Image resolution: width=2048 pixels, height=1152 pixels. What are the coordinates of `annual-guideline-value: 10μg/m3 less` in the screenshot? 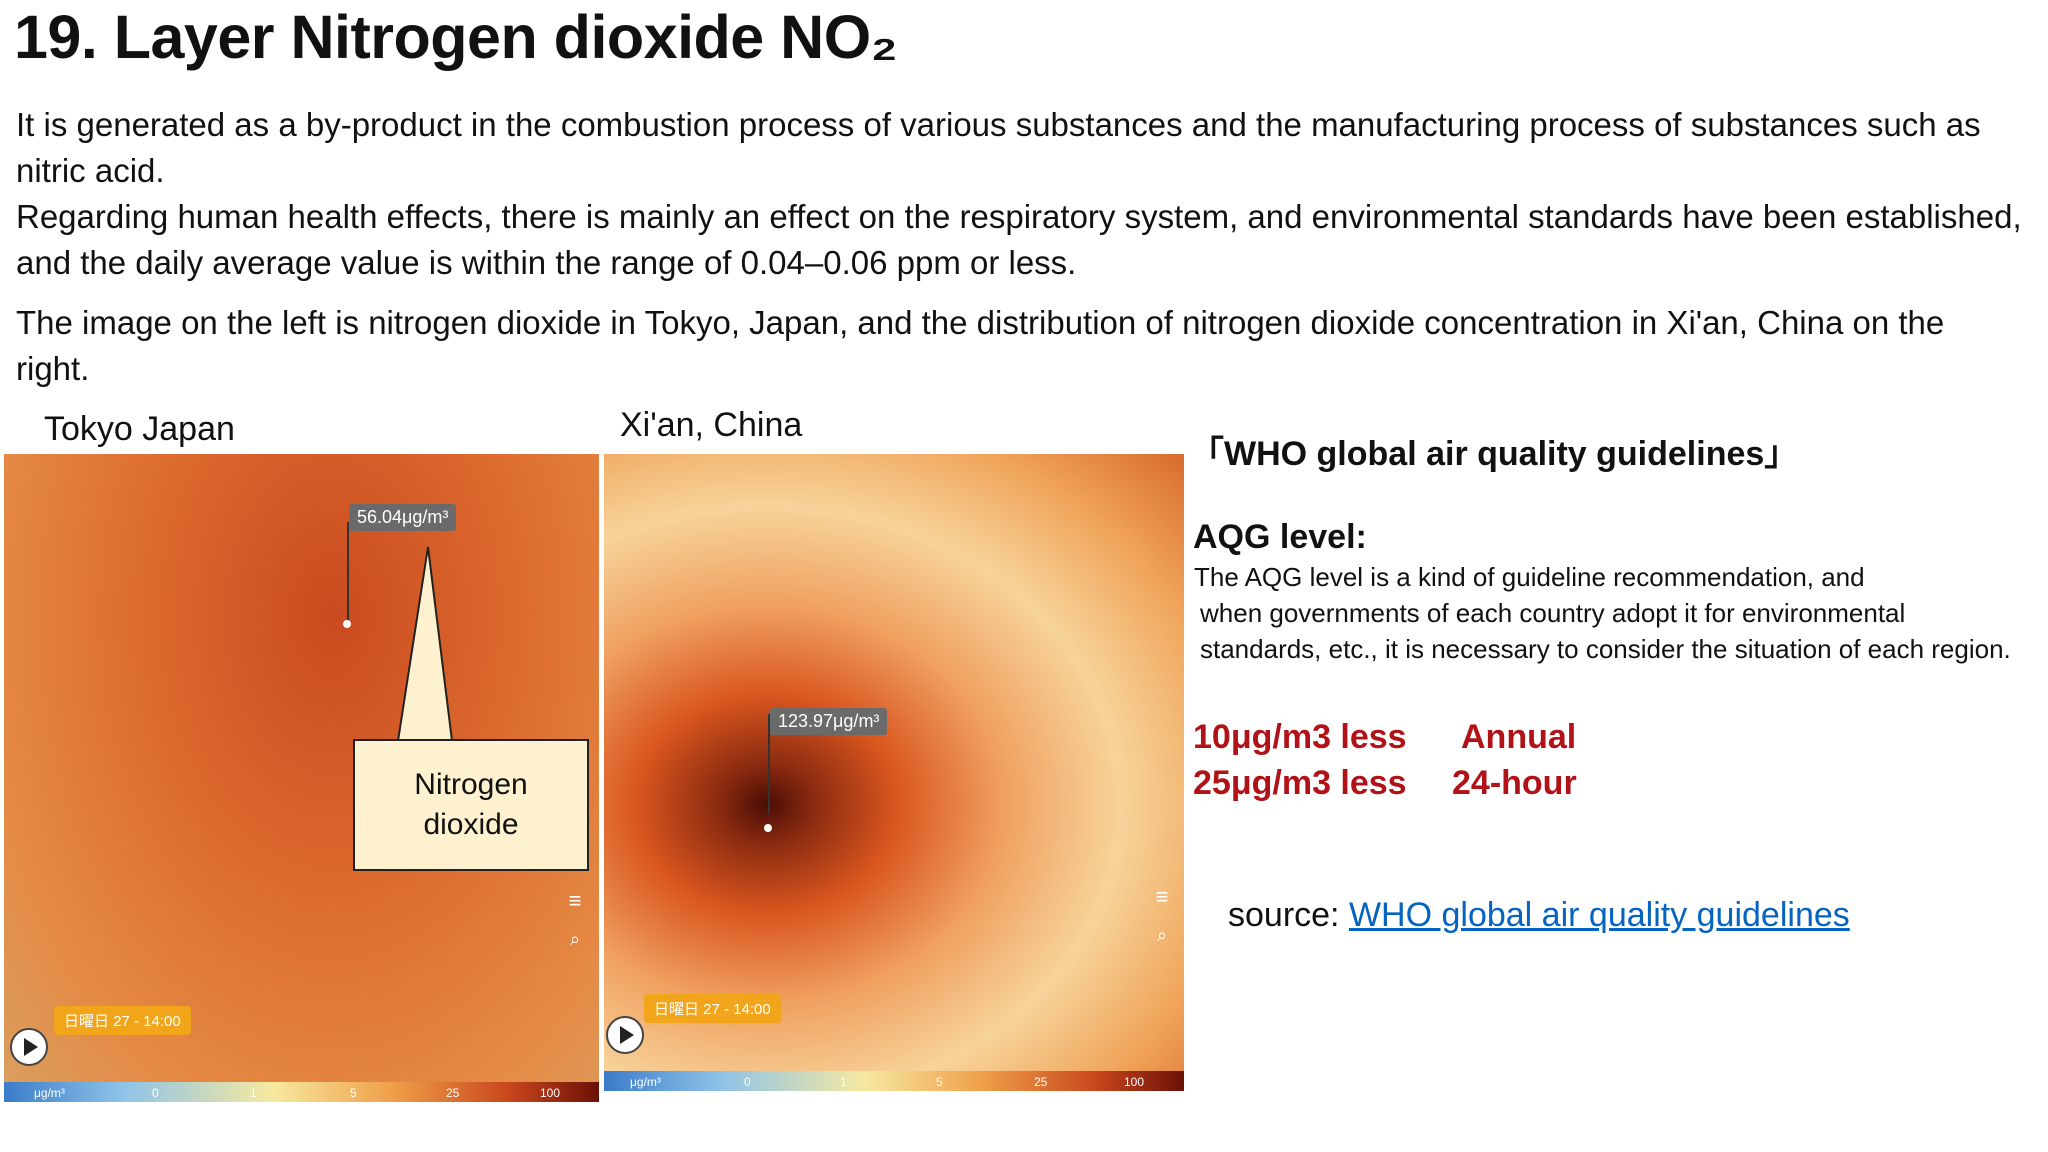 It's located at (1300, 737).